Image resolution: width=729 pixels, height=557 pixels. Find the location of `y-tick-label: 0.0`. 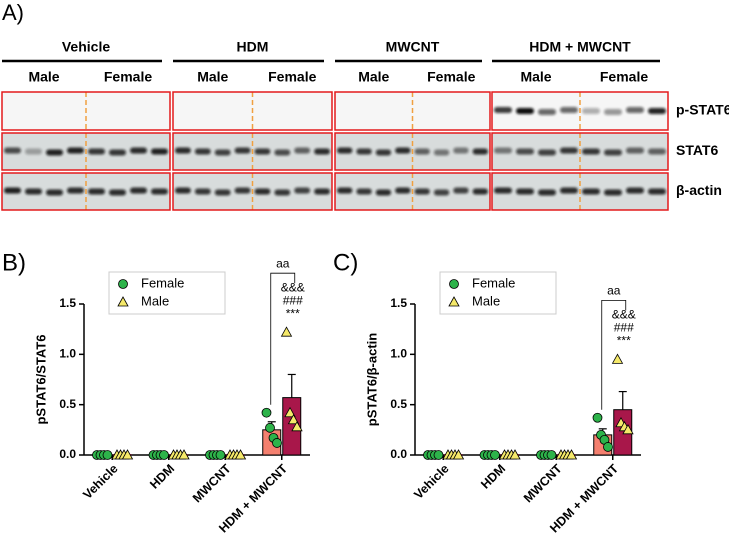

y-tick-label: 0.0 is located at coordinates (398, 454).